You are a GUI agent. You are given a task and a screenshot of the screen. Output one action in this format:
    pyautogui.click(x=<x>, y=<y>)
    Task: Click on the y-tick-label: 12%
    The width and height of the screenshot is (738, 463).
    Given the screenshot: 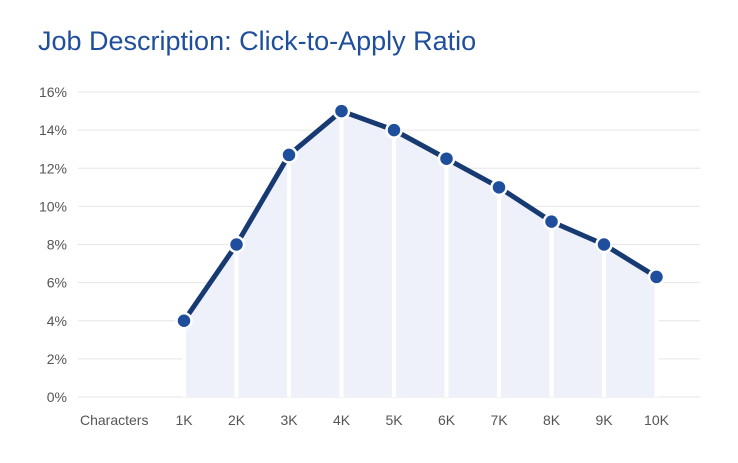 What is the action you would take?
    pyautogui.click(x=53, y=168)
    